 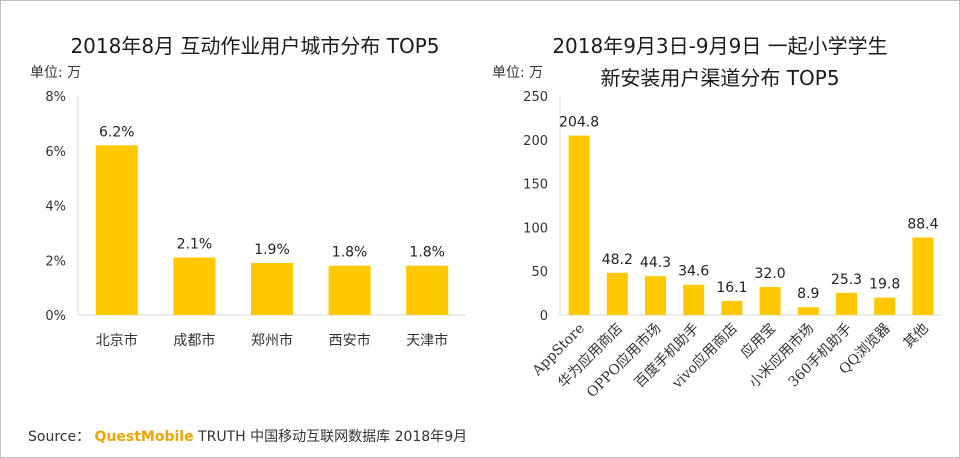 I want to click on right-y-tick-label: 200, so click(x=535, y=141).